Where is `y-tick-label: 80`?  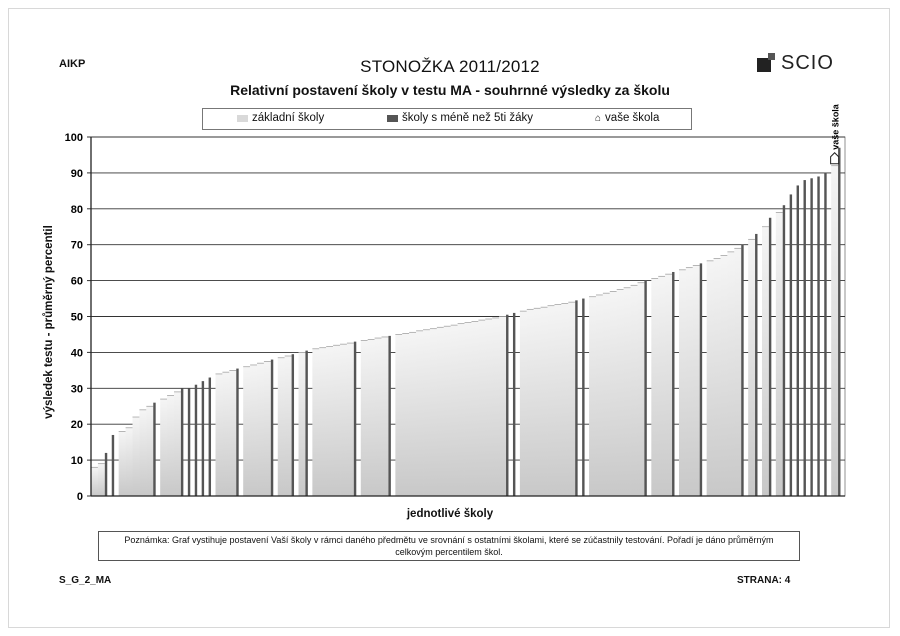
y-tick-label: 80 is located at coordinates (77, 210).